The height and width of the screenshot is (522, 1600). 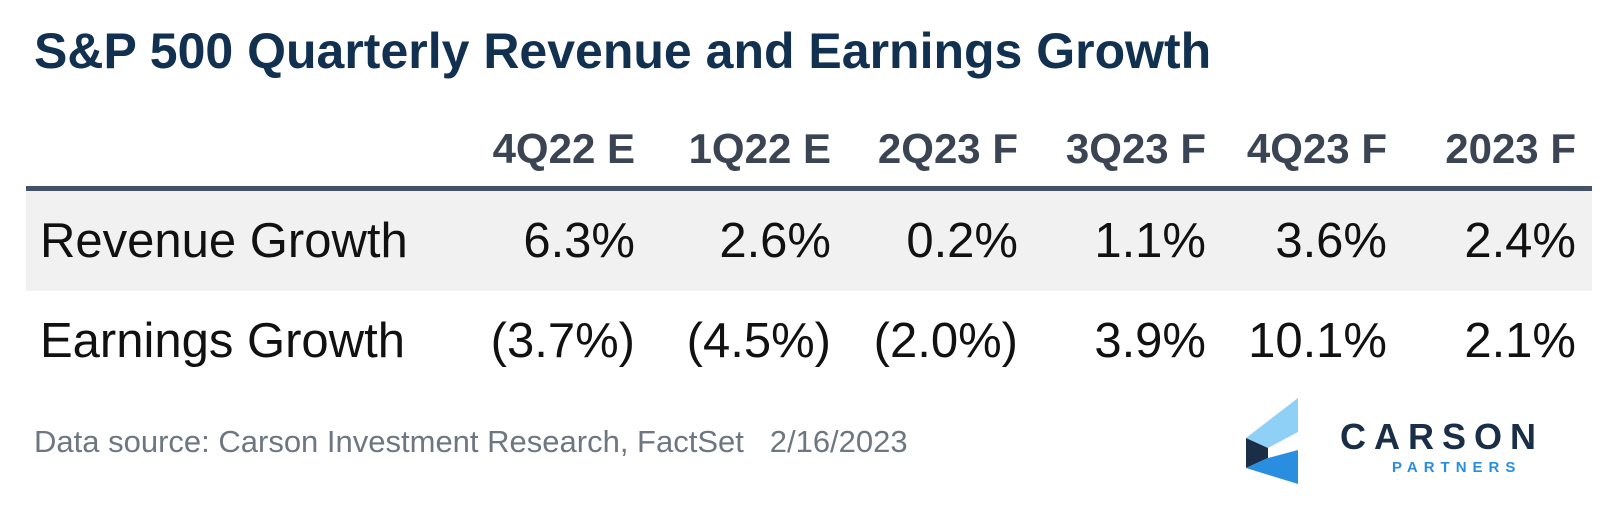 What do you see at coordinates (549, 239) in the screenshot?
I see `table-cell: 6.3%` at bounding box center [549, 239].